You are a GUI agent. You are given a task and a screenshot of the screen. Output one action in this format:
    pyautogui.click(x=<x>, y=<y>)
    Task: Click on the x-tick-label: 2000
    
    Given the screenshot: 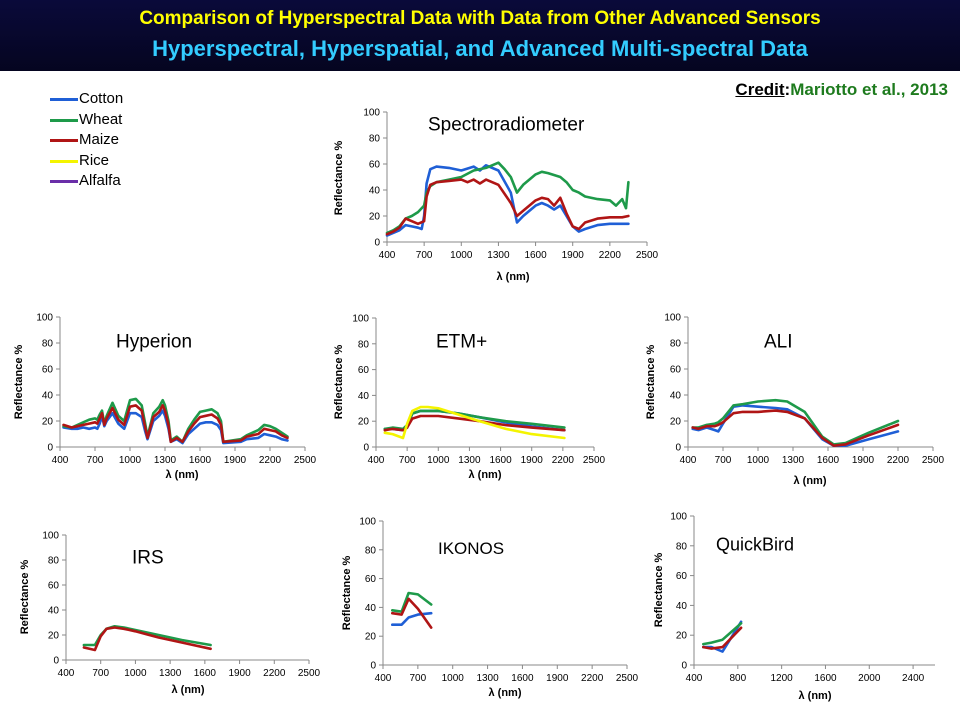 What is the action you would take?
    pyautogui.click(x=869, y=678)
    